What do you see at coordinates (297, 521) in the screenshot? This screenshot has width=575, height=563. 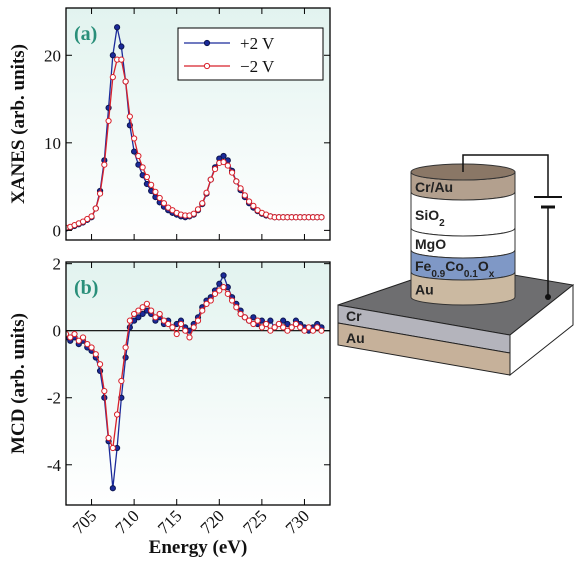 I see `x-tick-label: 730` at bounding box center [297, 521].